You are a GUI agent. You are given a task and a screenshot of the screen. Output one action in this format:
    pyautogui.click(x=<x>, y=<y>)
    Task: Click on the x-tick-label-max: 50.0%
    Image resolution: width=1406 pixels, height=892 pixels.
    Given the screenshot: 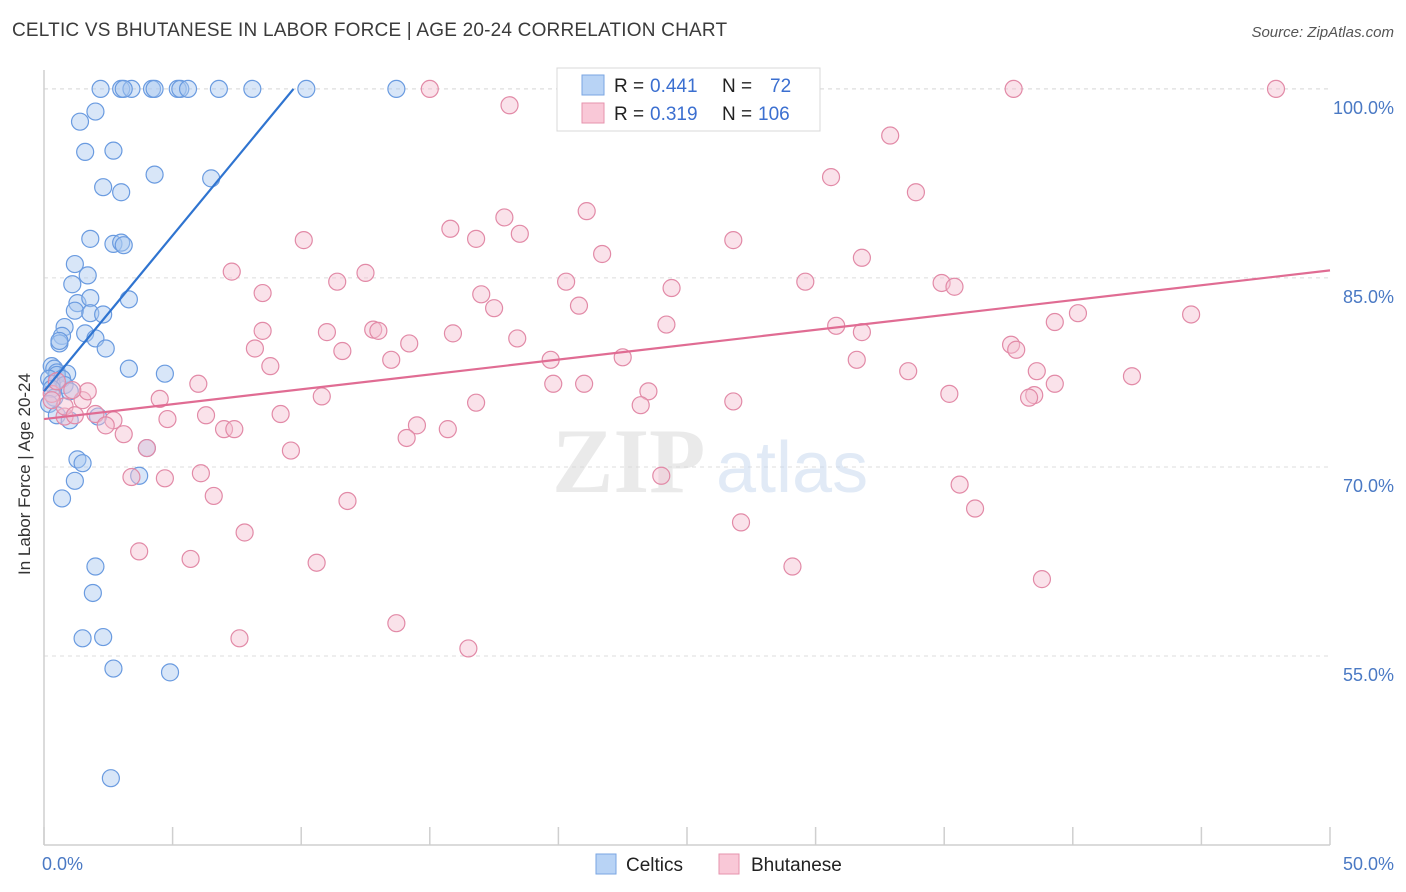 What is the action you would take?
    pyautogui.click(x=1368, y=864)
    